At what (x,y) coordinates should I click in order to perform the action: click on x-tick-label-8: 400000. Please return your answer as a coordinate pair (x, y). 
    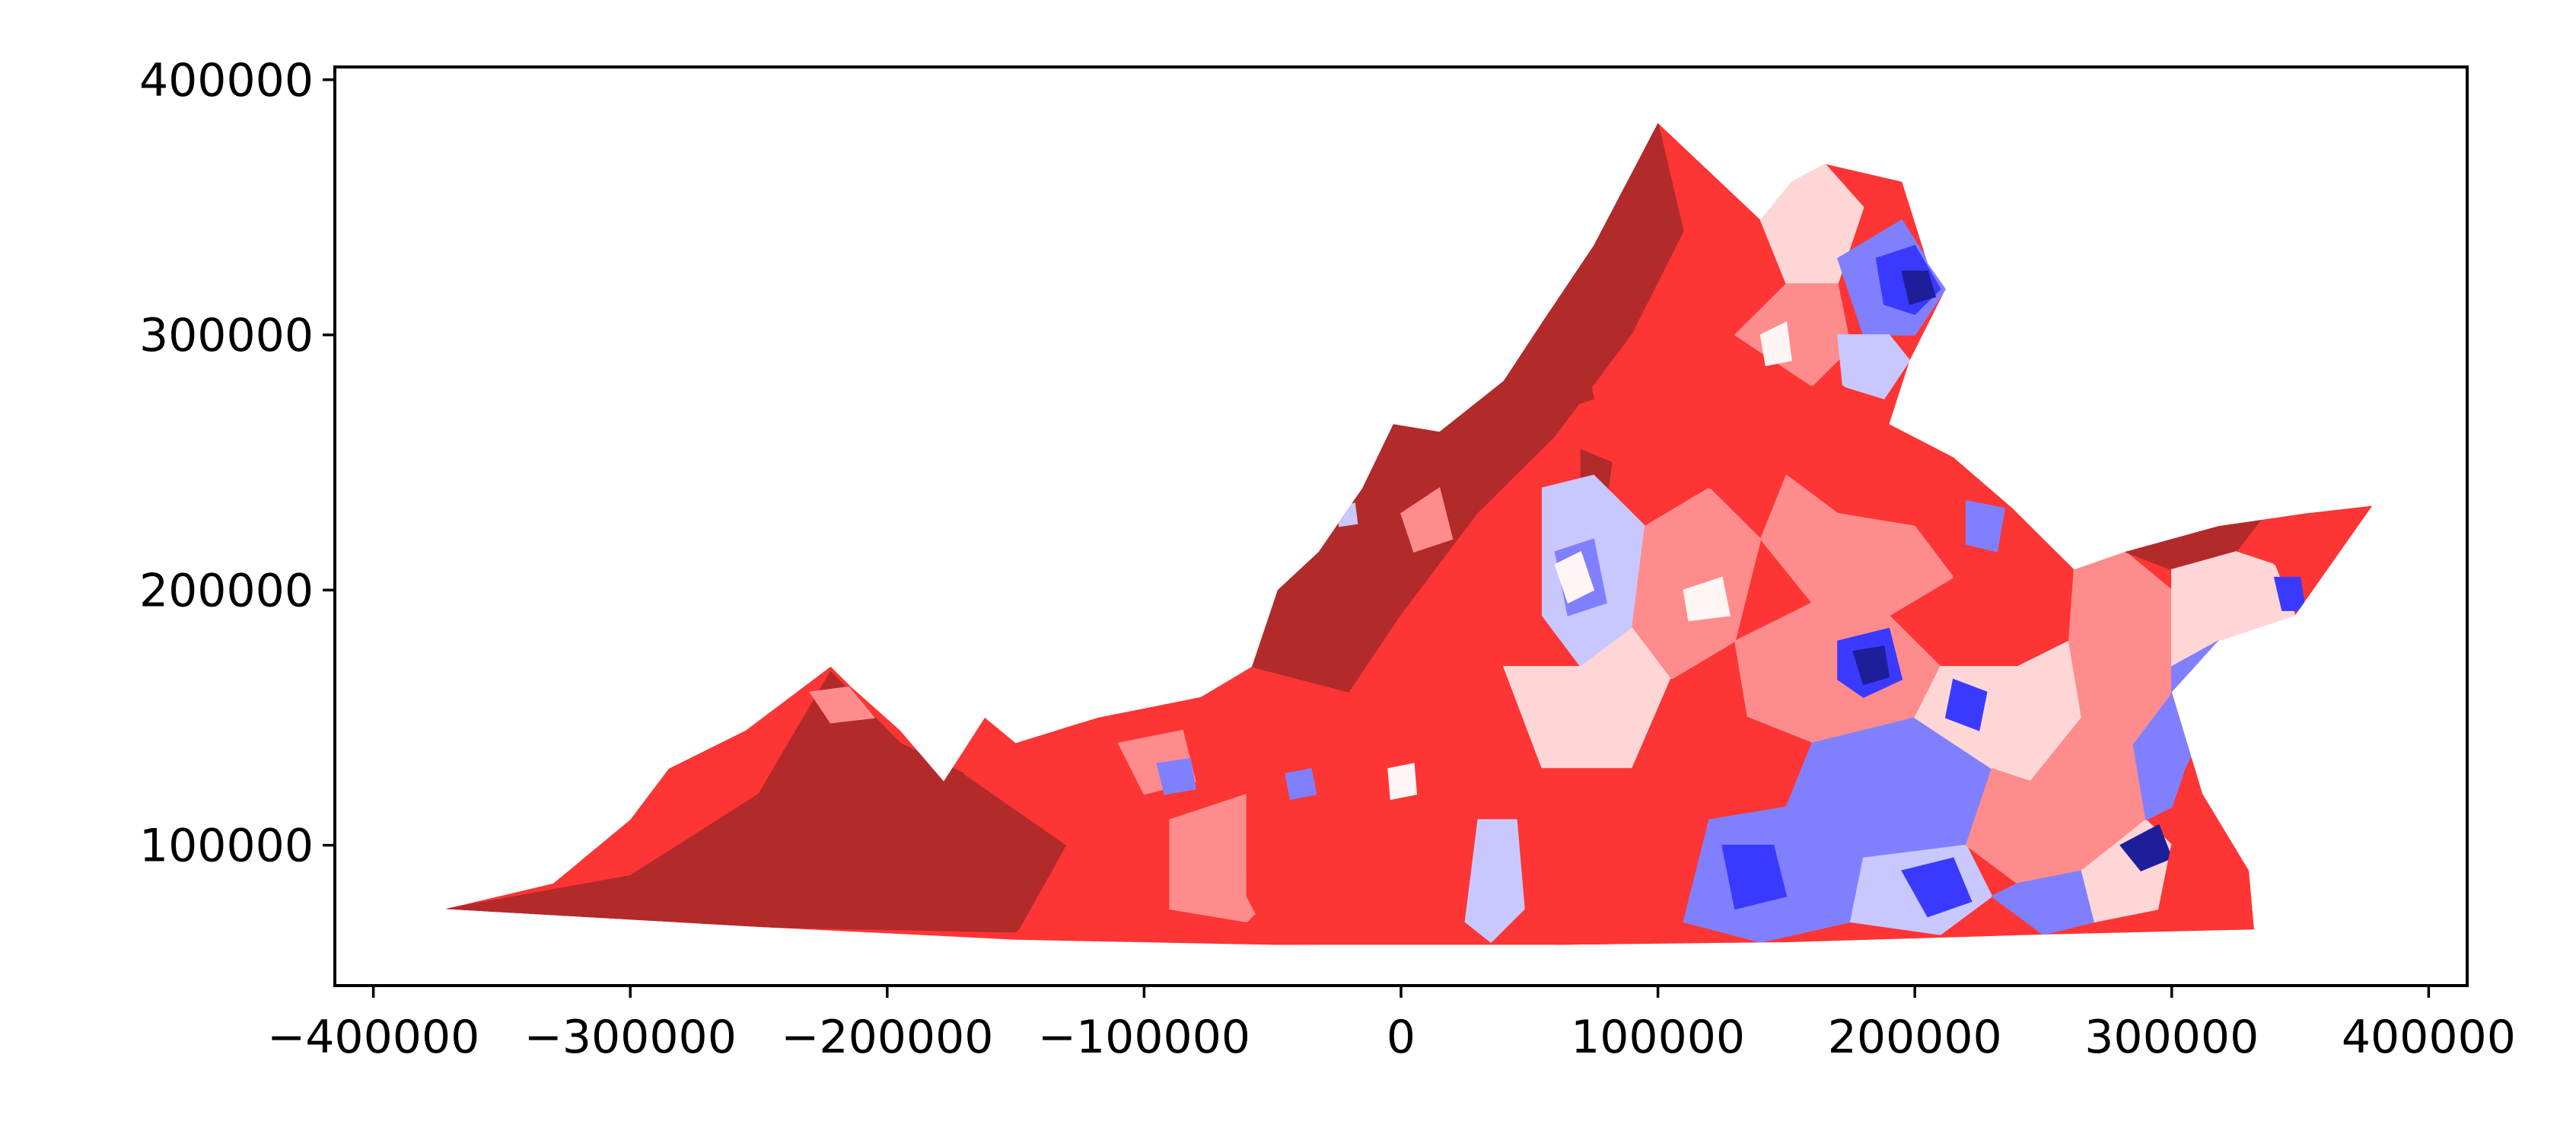
    Looking at the image, I should click on (2429, 1037).